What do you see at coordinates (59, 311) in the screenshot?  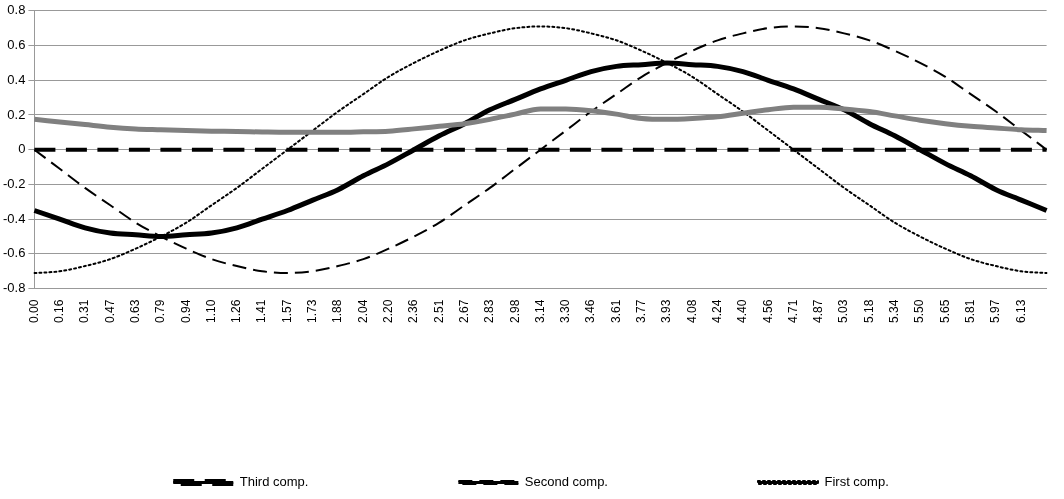 I see `x-tick-label: 0.16` at bounding box center [59, 311].